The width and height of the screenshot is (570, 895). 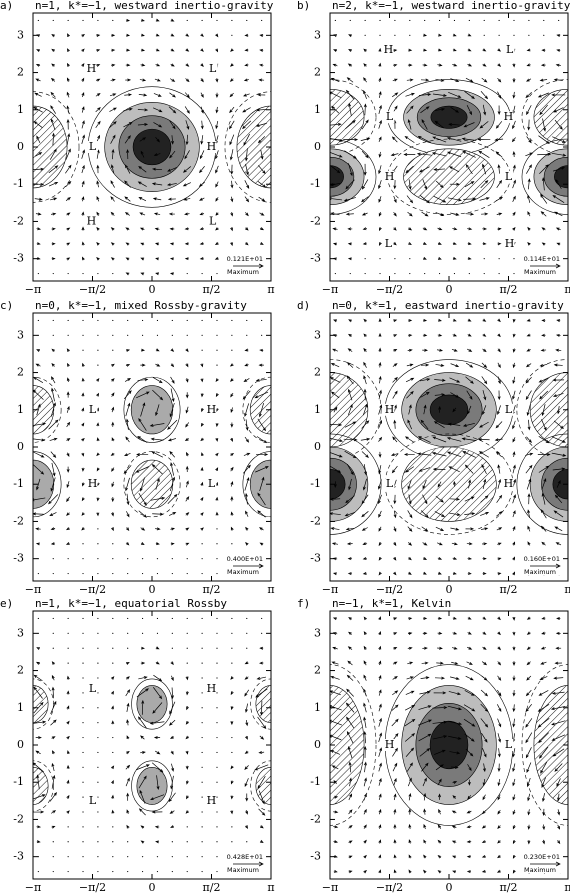 What do you see at coordinates (152, 887) in the screenshot?
I see `x-tick-label: 0` at bounding box center [152, 887].